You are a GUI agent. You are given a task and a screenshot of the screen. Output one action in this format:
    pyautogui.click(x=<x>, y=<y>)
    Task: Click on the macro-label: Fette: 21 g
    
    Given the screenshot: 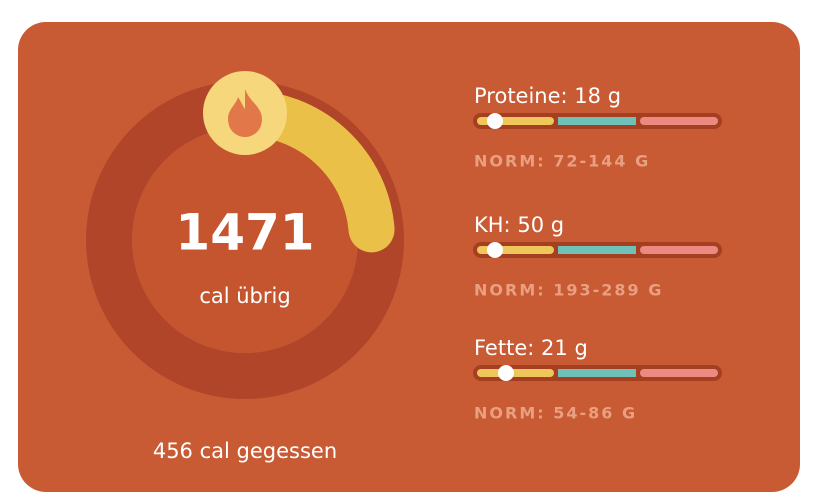 What is the action you would take?
    pyautogui.click(x=531, y=348)
    